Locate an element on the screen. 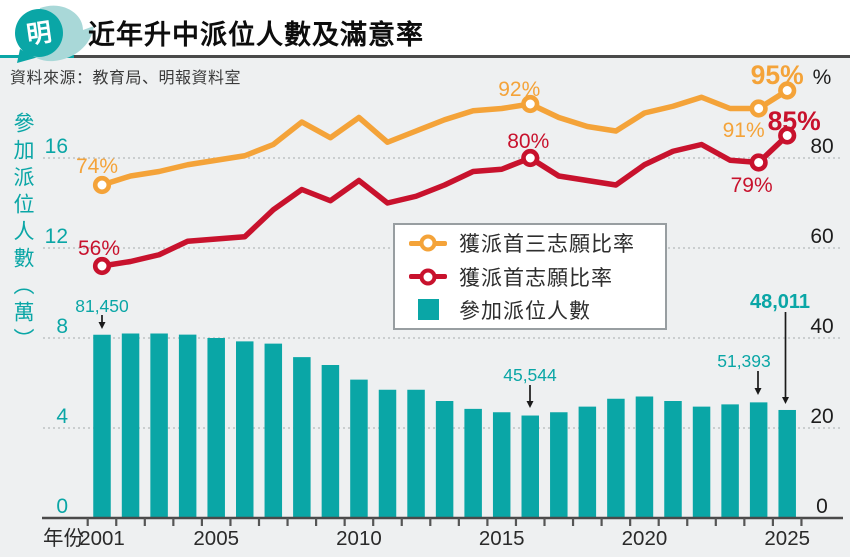 The height and width of the screenshot is (557, 850). chart-legend: 獲派首三志願比率 獲派首志願比率 參加派位人數 is located at coordinates (530, 276).